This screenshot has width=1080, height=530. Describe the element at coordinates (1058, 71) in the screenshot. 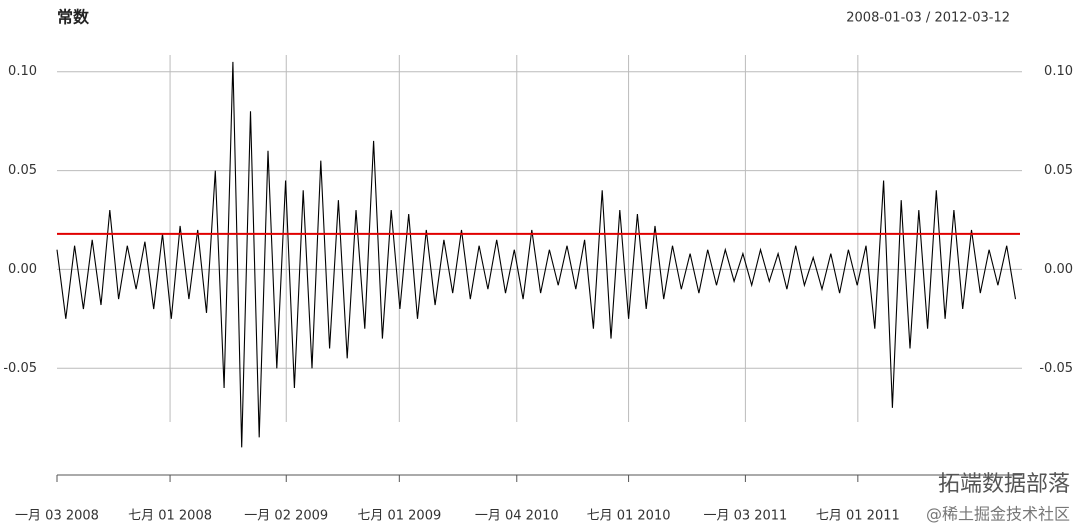

I see `y-tick-label-right: 0.10` at that location.